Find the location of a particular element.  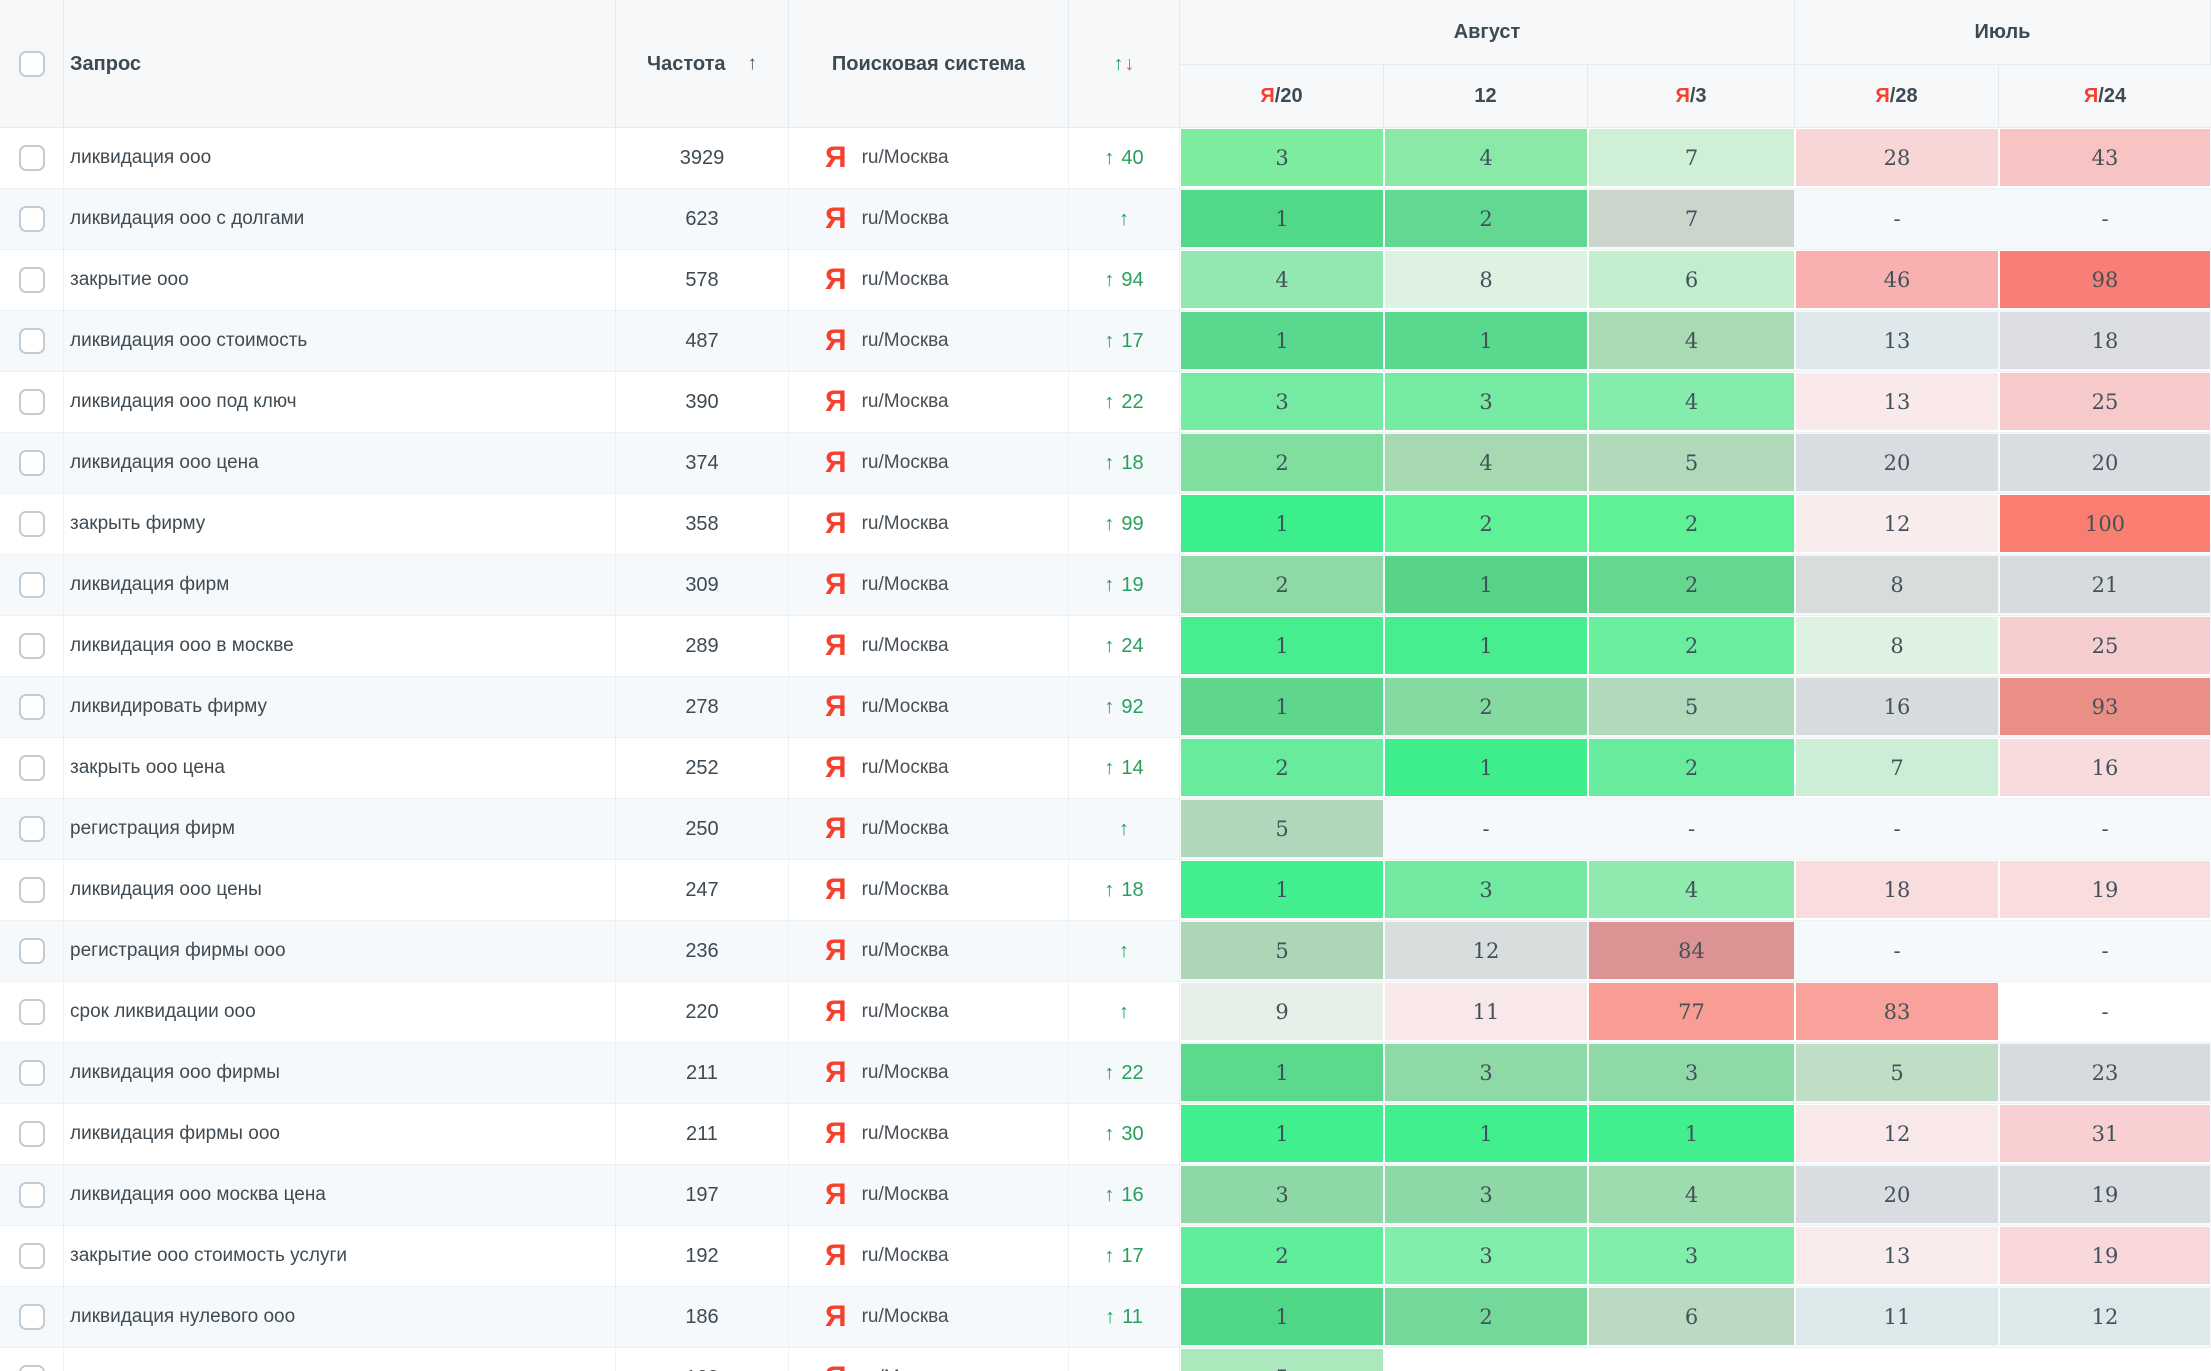

query-cell: ликвидация ооо с долгами is located at coordinates (340, 219).